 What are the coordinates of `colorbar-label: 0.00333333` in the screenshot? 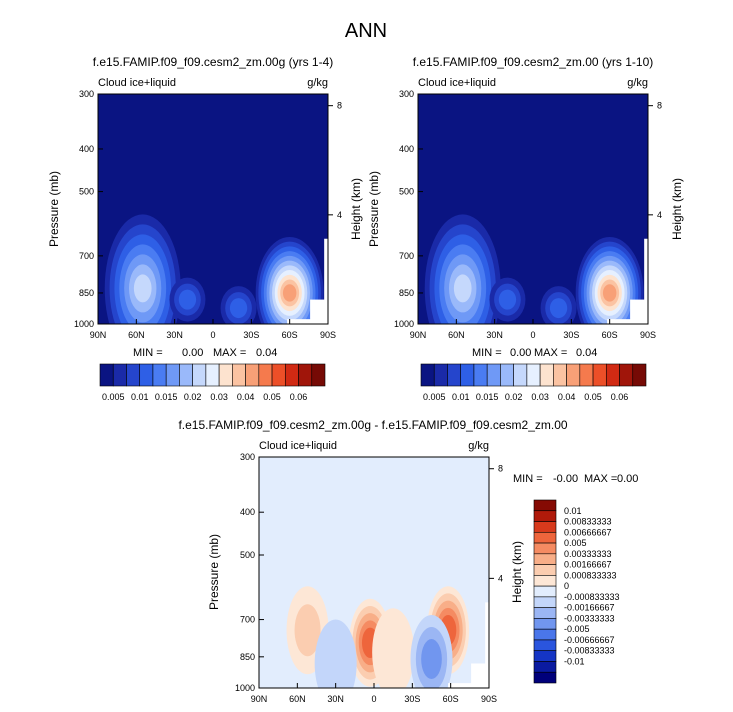 It's located at (588, 554).